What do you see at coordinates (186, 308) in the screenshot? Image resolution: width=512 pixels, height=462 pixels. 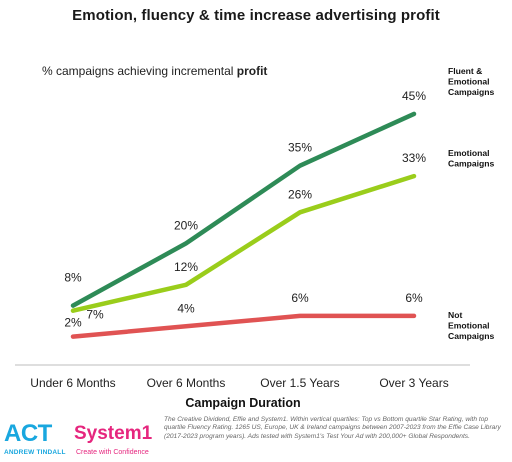 I see `data-label-2-1: 4%` at bounding box center [186, 308].